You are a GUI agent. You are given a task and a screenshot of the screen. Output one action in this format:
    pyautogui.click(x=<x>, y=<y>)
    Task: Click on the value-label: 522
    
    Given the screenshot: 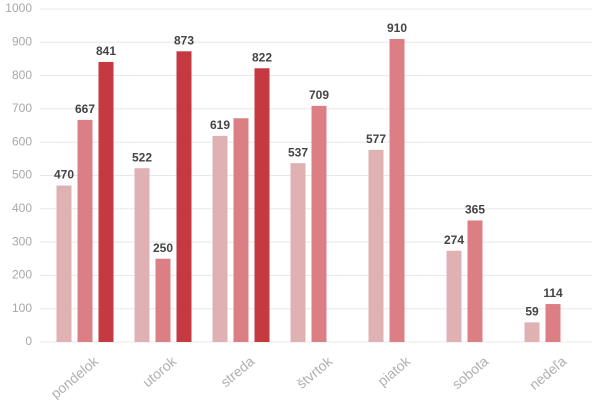 What is the action you would take?
    pyautogui.click(x=142, y=157)
    